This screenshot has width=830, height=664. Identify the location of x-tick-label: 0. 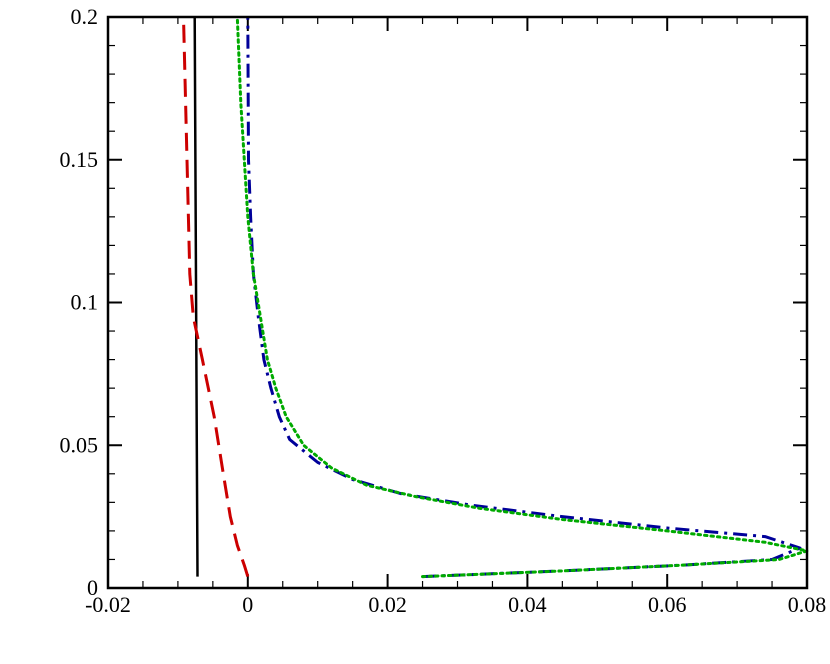
(247, 604).